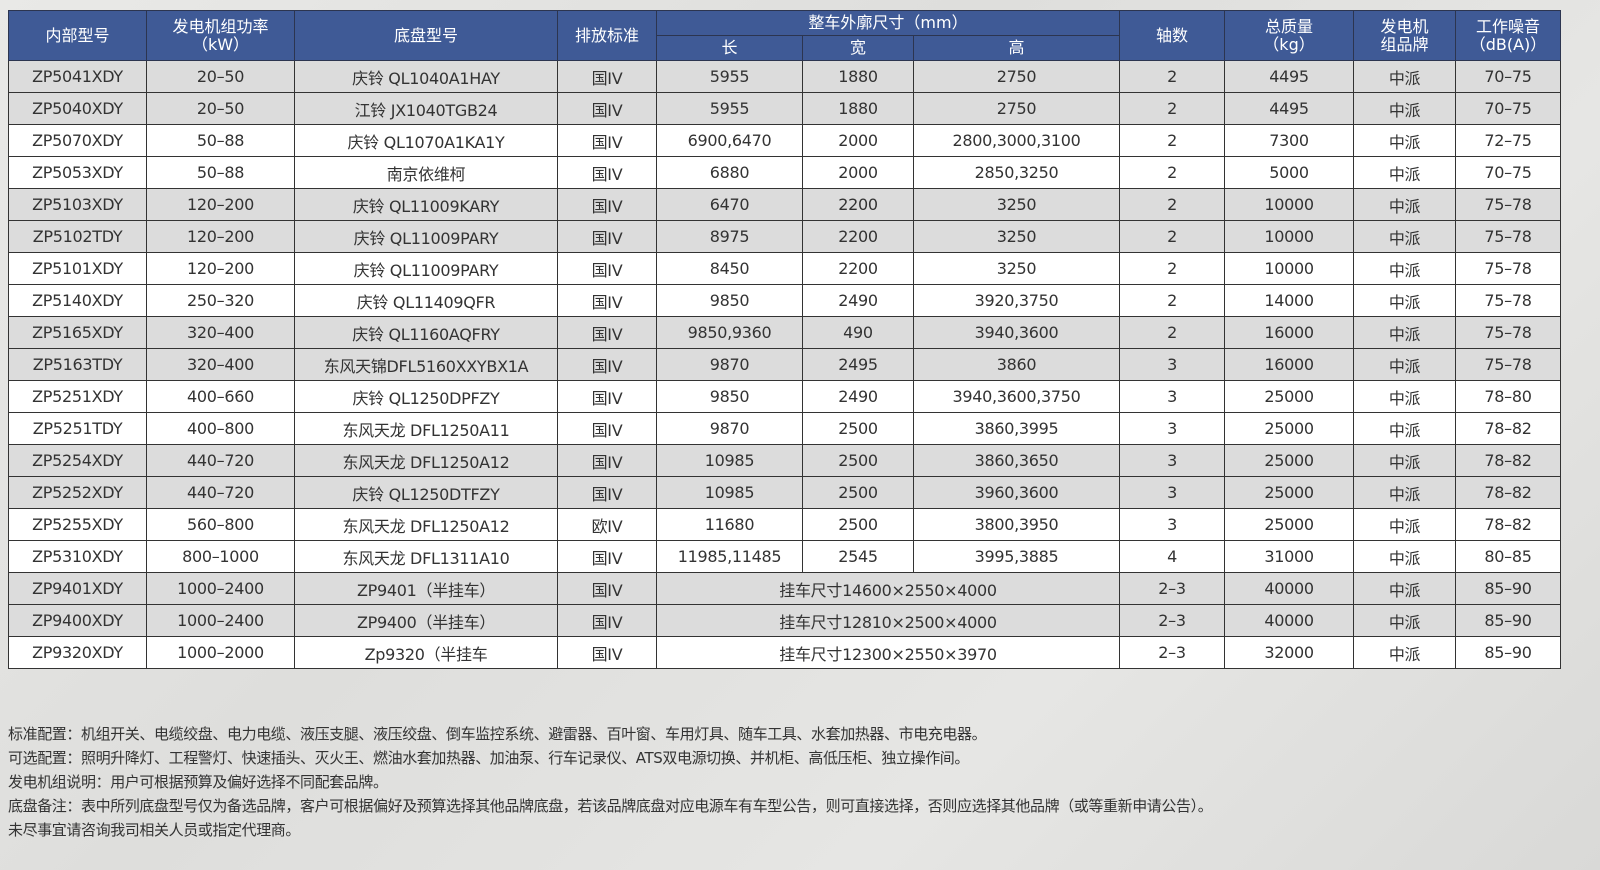  I want to click on cell-axles: 4, so click(1172, 556).